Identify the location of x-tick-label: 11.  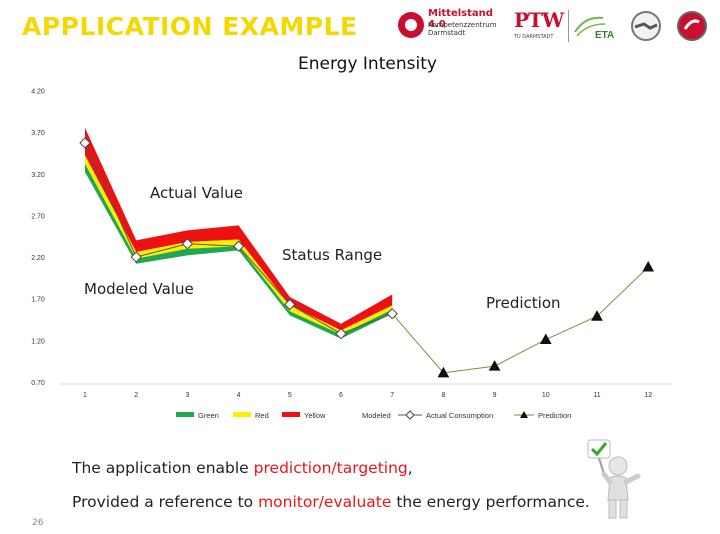
(596, 395).